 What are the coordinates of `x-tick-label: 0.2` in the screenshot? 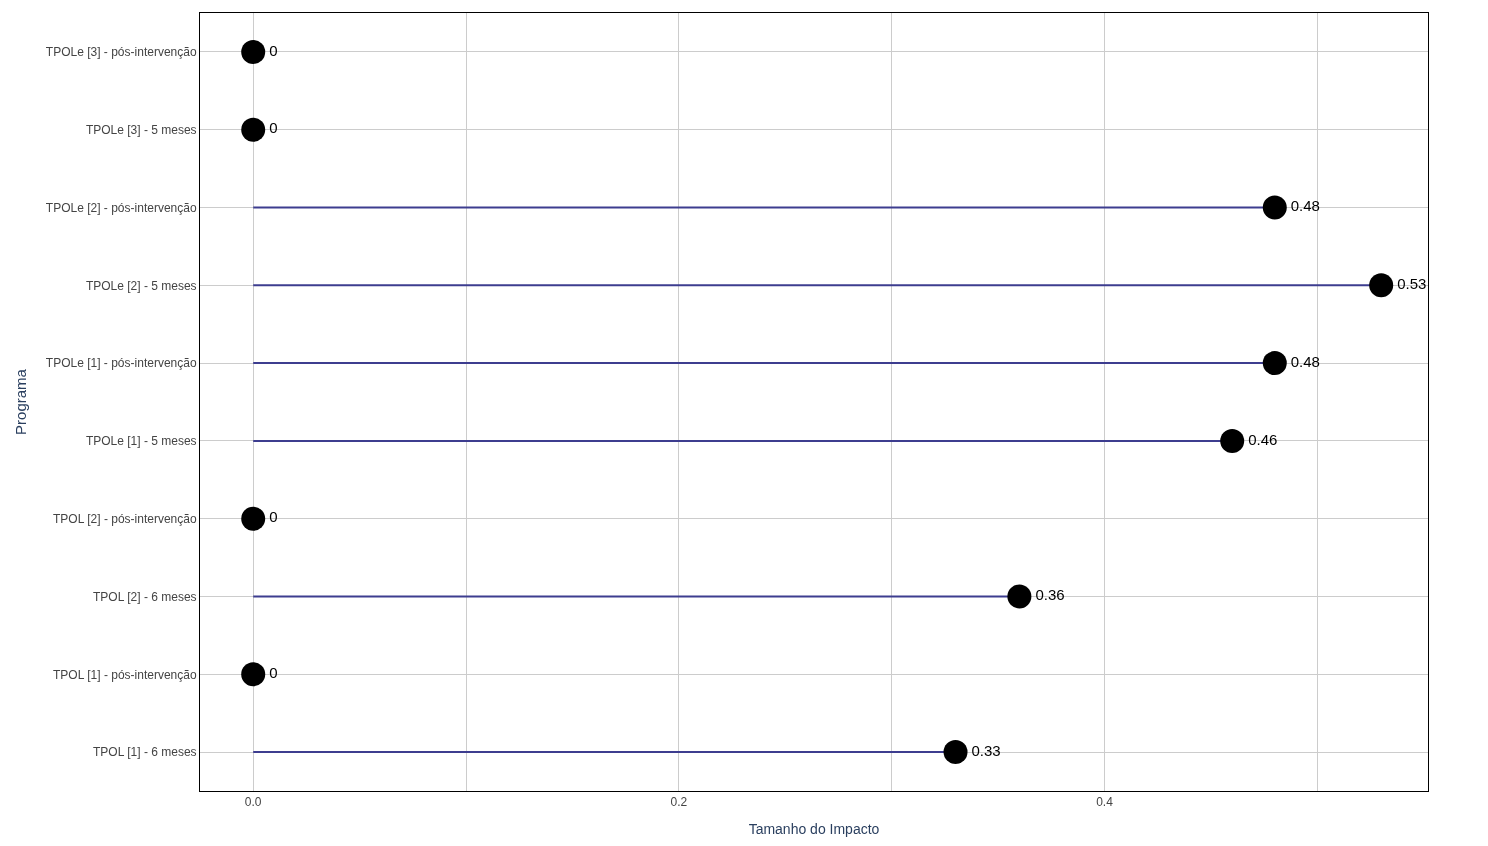 It's located at (679, 802).